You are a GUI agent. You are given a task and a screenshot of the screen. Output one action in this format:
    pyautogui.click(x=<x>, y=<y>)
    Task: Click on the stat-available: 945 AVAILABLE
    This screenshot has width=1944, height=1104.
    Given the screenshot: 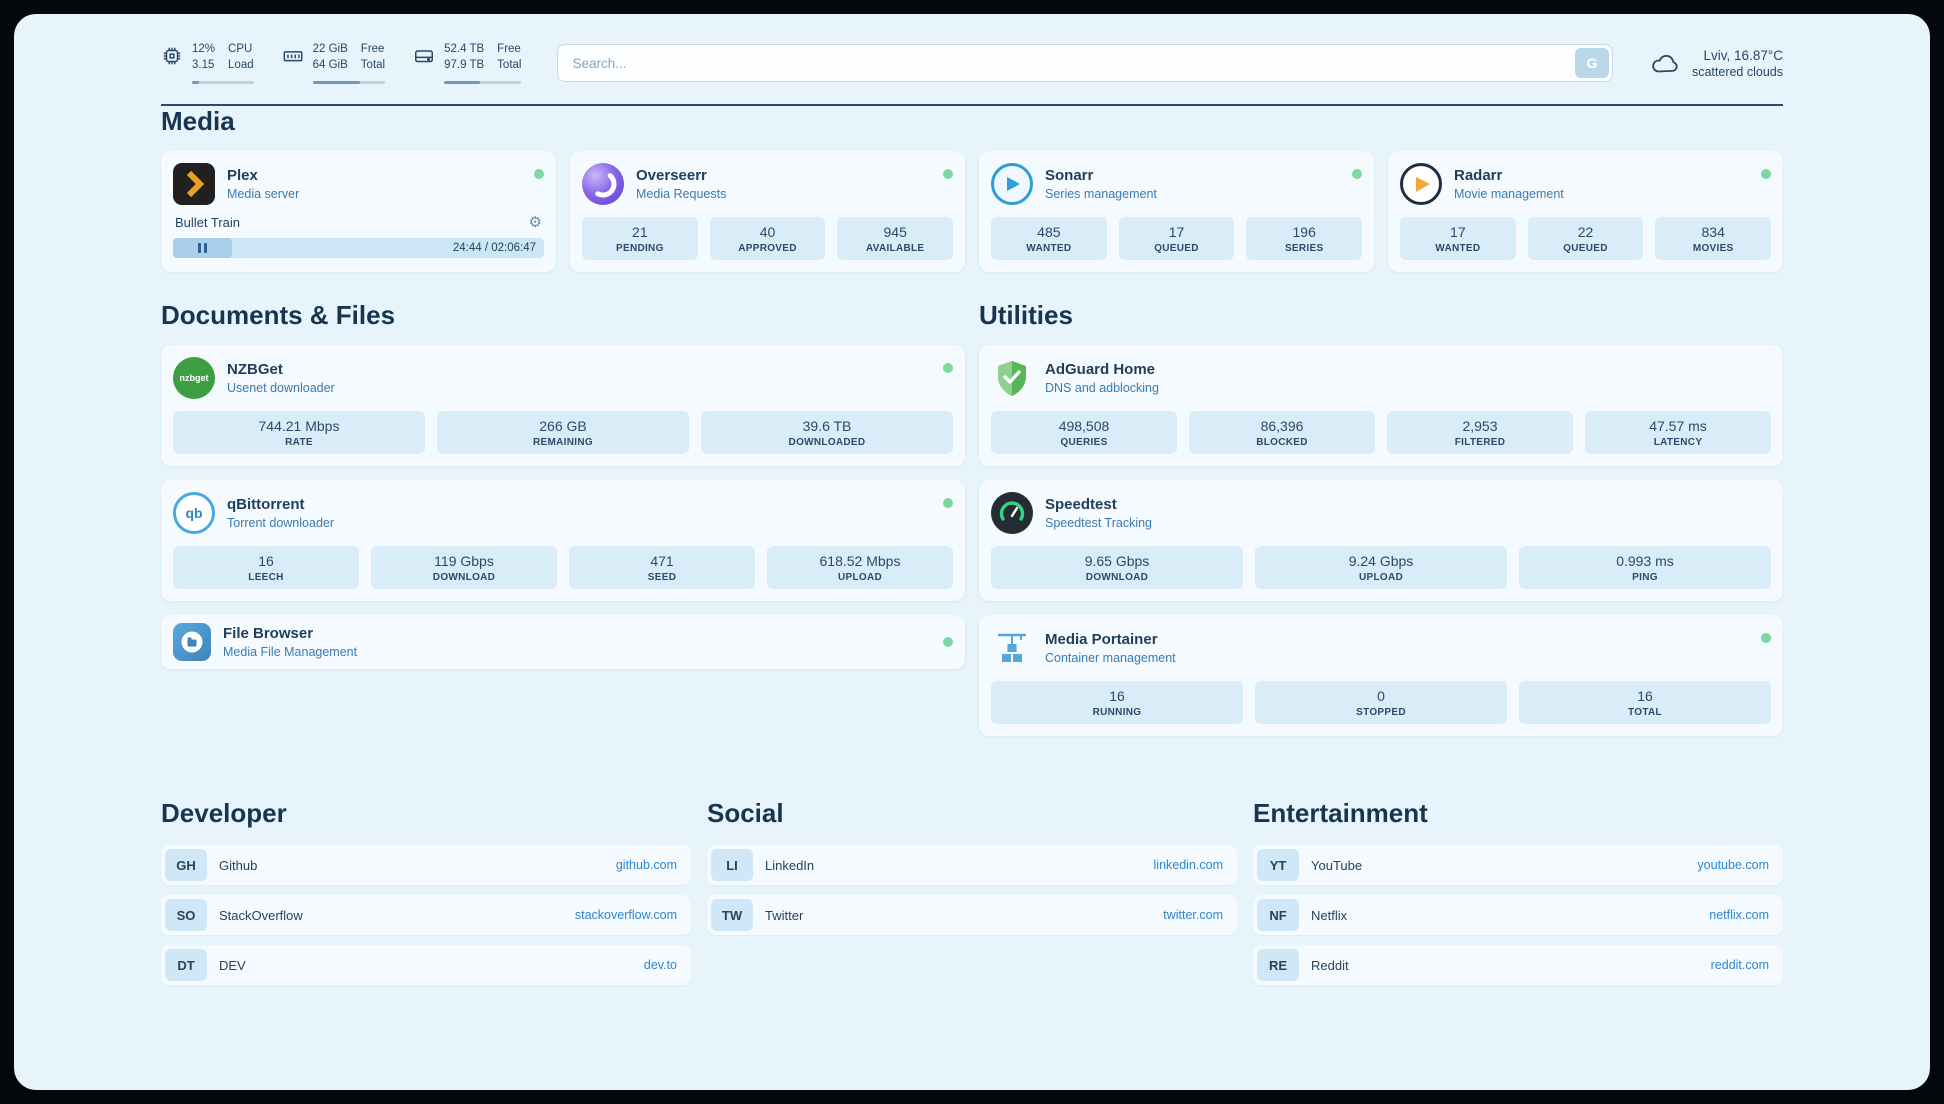 What is the action you would take?
    pyautogui.click(x=895, y=239)
    